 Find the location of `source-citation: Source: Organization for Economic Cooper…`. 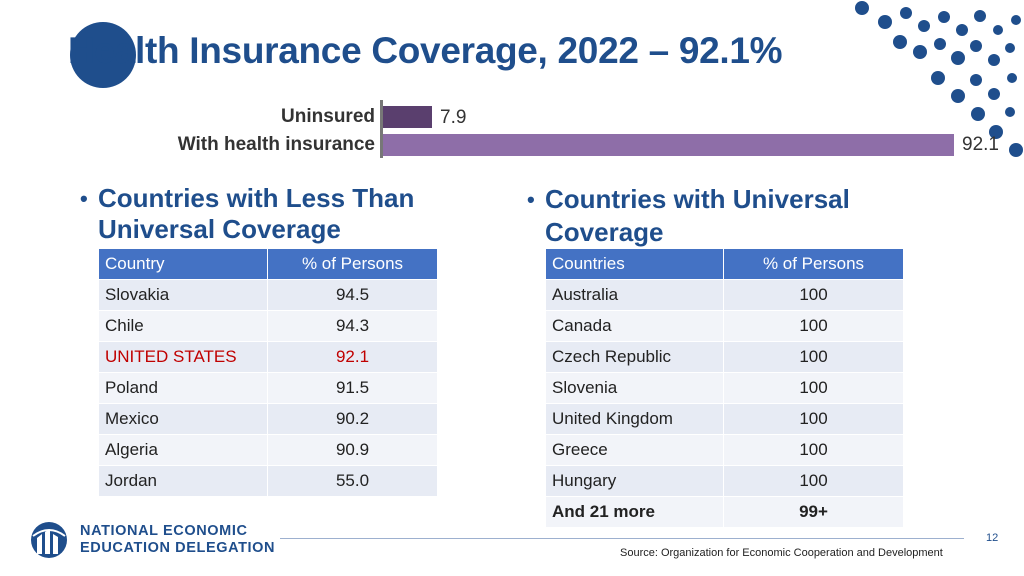

source-citation: Source: Organization for Economic Cooper… is located at coordinates (781, 553).